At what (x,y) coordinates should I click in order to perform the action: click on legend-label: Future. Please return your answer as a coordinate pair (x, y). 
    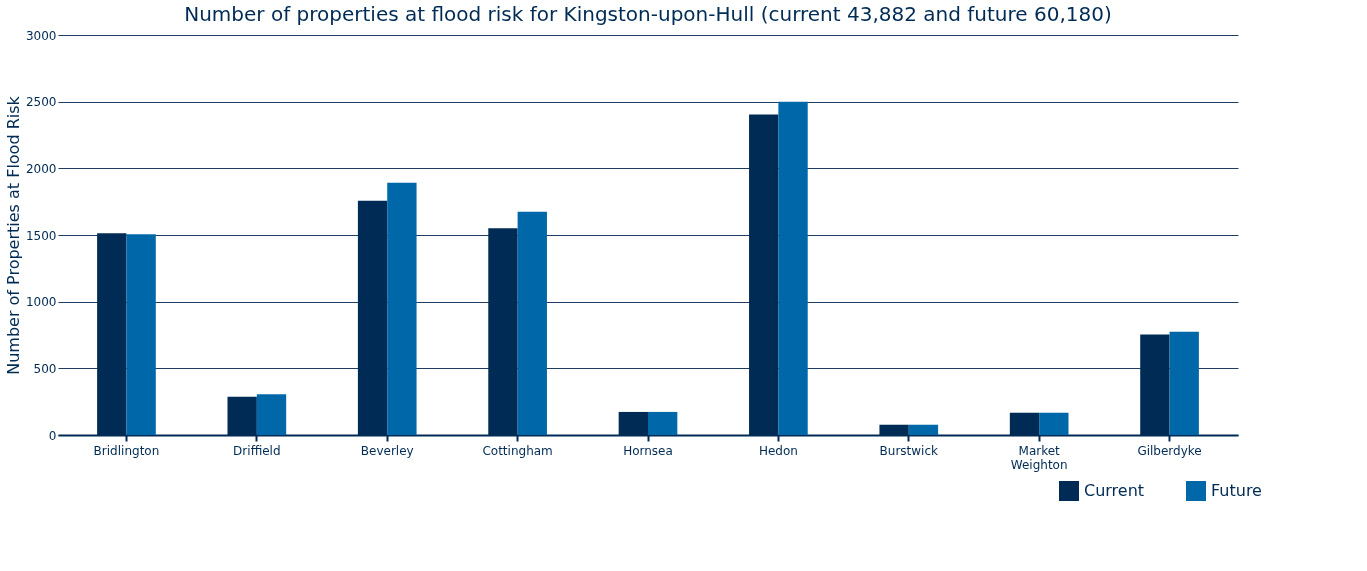
    Looking at the image, I should click on (1236, 490).